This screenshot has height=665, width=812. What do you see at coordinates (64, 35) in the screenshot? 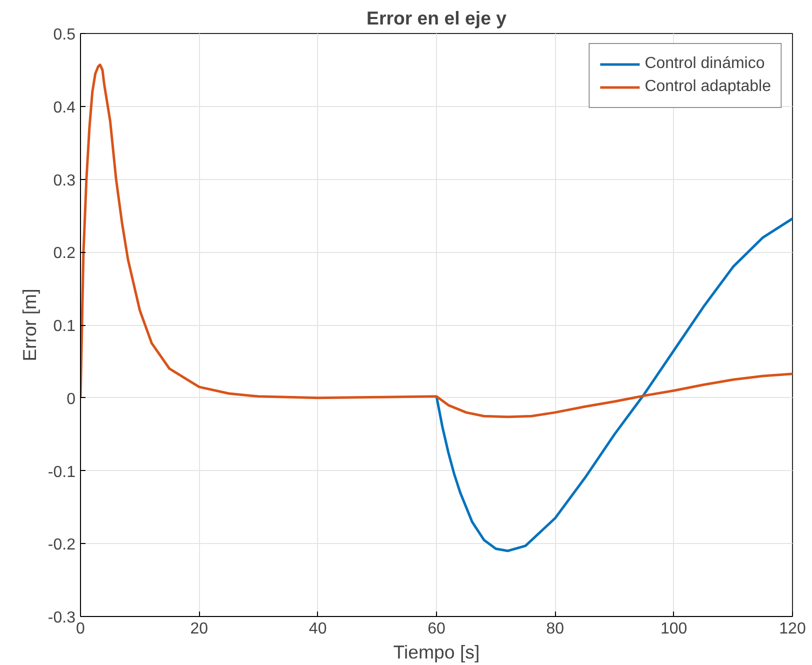
I see `y-tick-label: 0.5` at bounding box center [64, 35].